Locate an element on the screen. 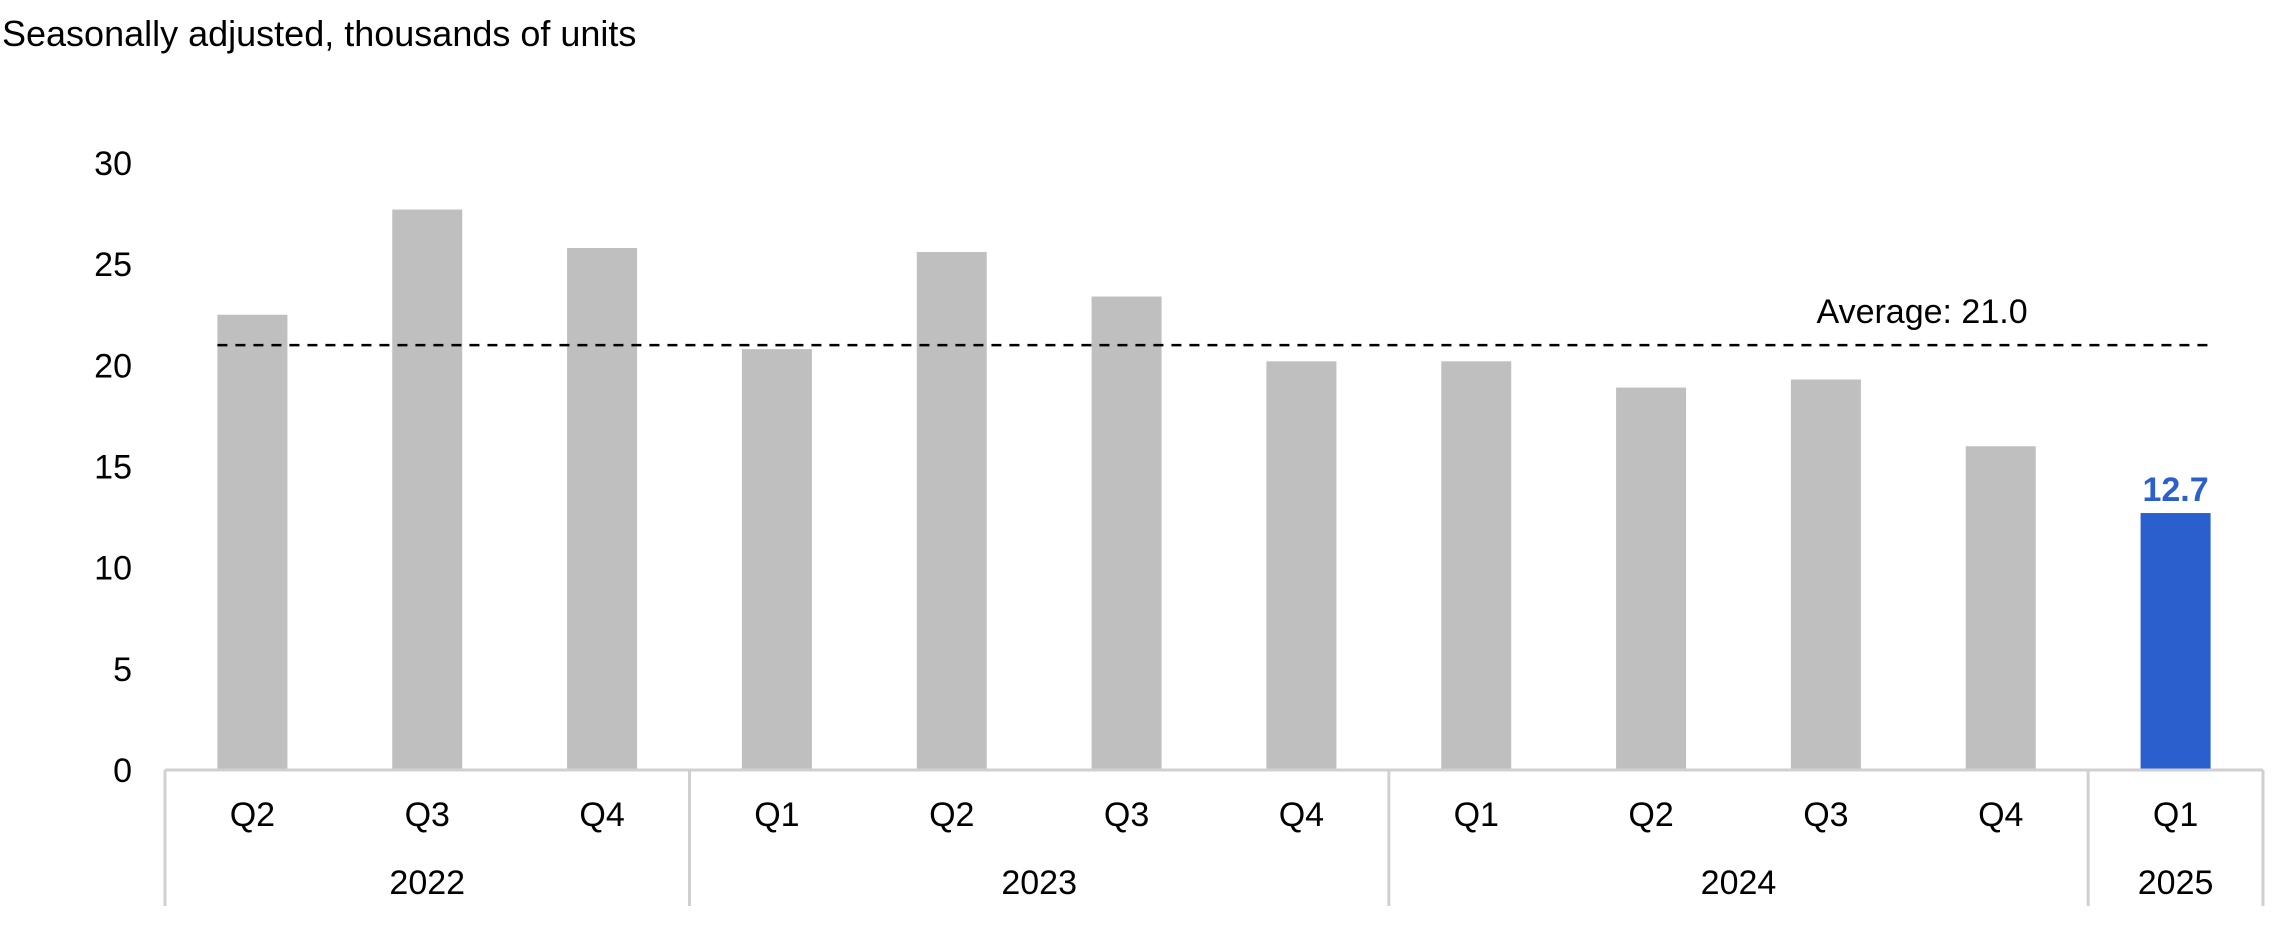 Image resolution: width=2296 pixels, height=926 pixels. chart-subtitle: Seasonally adjusted, thousands of units is located at coordinates (319, 33).